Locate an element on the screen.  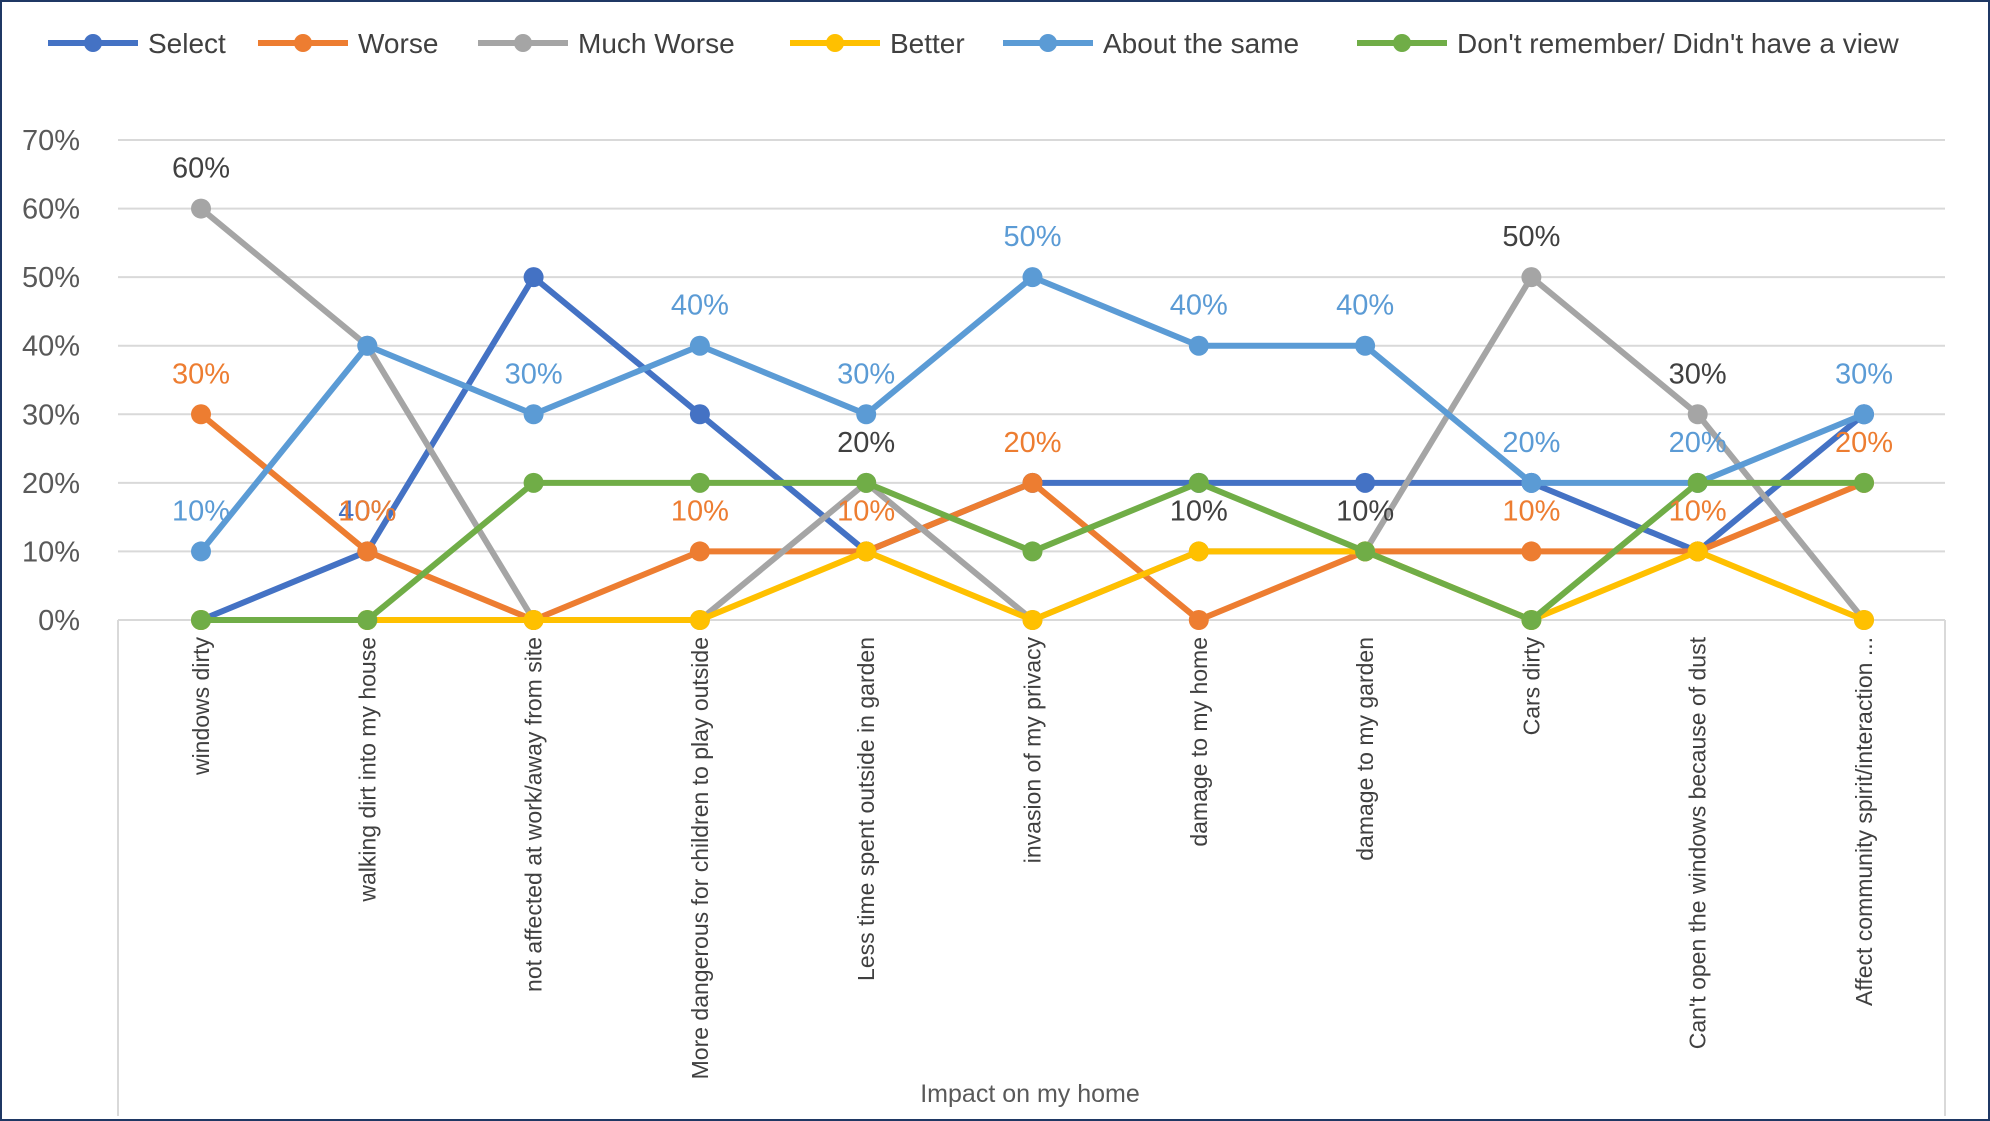
legend-label: Select is located at coordinates (187, 43).